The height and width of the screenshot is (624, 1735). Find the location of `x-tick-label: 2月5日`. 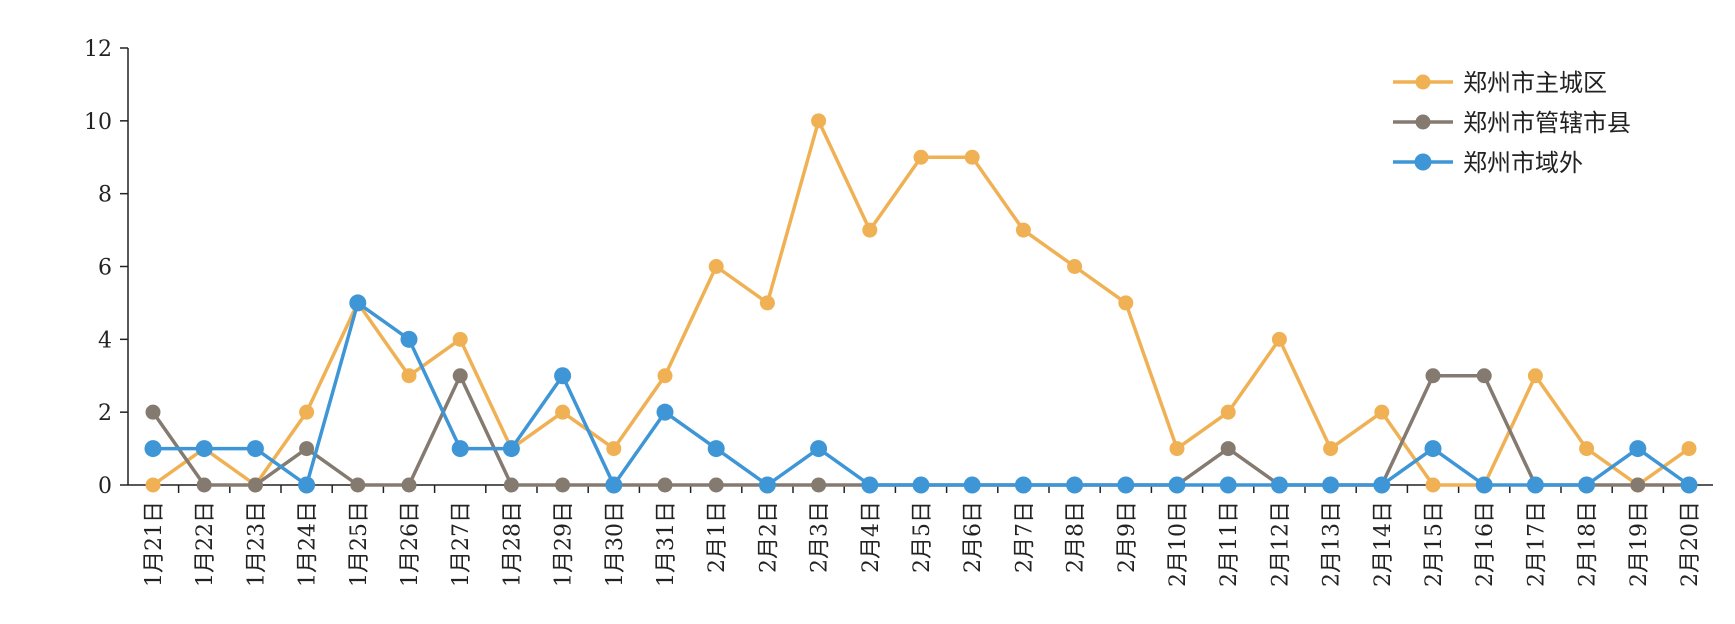

x-tick-label: 2月5日 is located at coordinates (922, 537).